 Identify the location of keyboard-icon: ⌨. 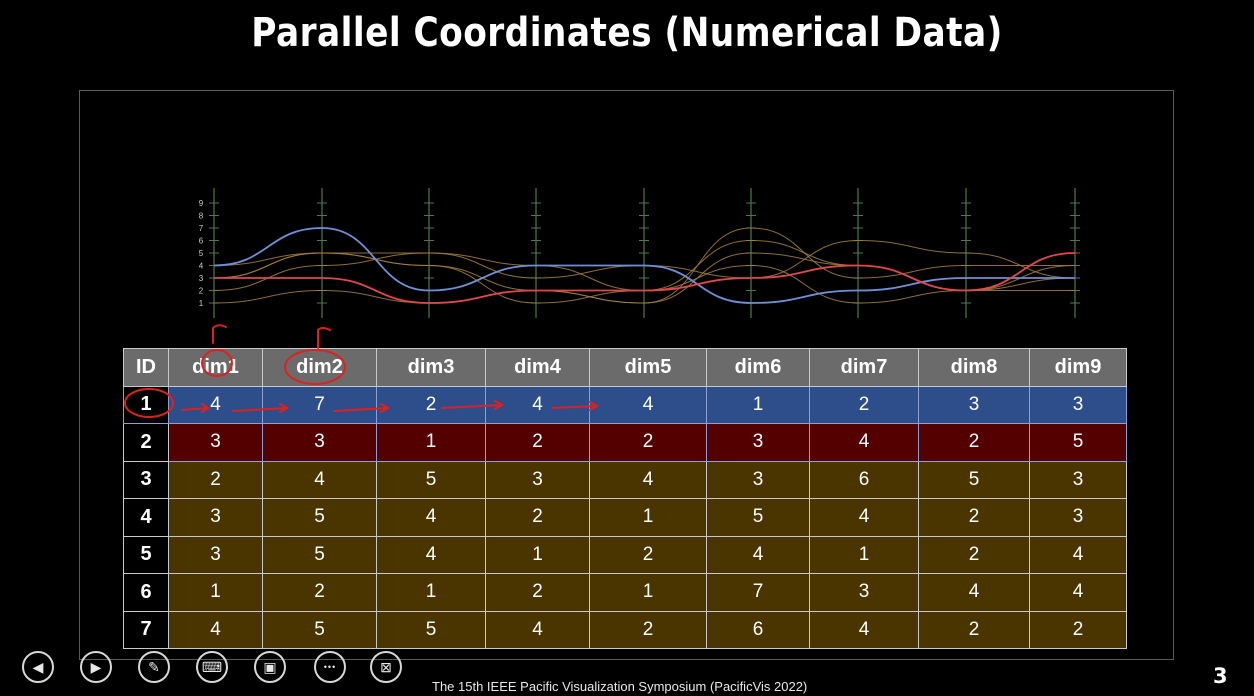
(212, 666).